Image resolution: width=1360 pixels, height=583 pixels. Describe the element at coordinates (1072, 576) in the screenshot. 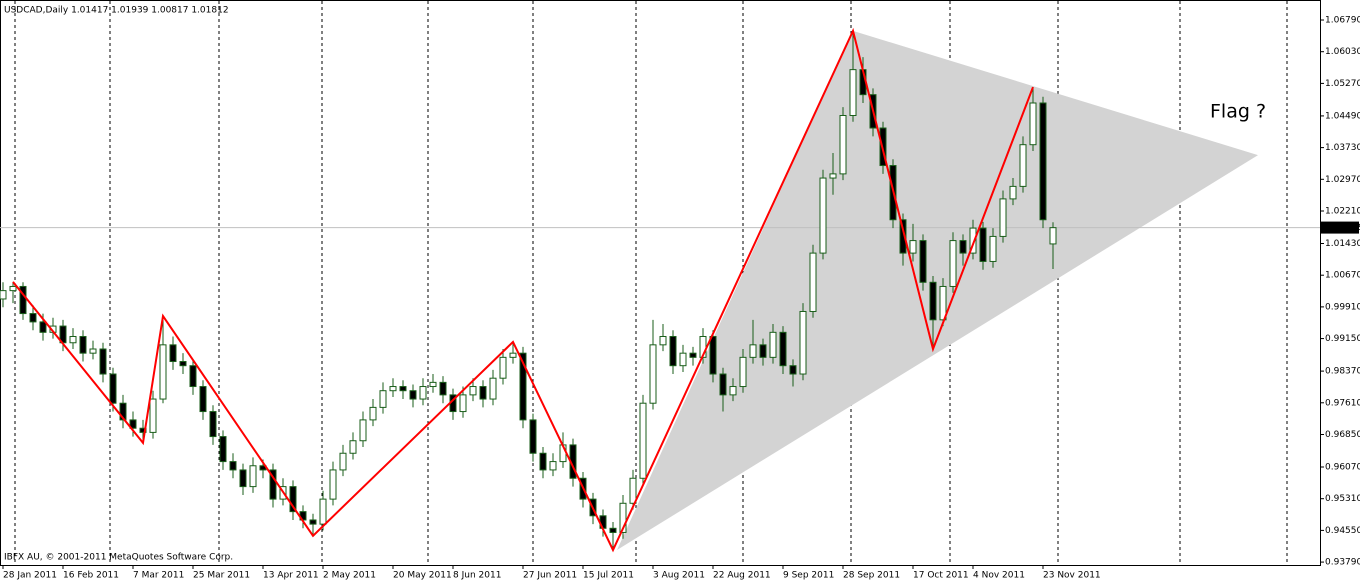

I see `x-tick-label: 23 Nov 2011` at that location.